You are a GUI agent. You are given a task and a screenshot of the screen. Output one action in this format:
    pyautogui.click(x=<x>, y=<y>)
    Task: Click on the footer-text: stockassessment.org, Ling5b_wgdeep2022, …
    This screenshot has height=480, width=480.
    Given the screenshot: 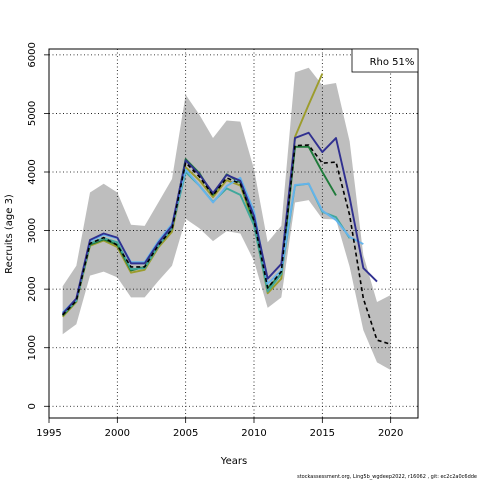 What is the action you would take?
    pyautogui.click(x=387, y=477)
    